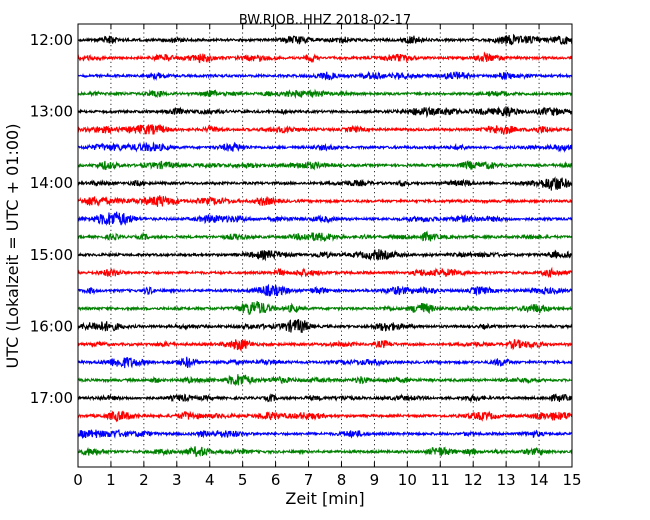 The width and height of the screenshot is (650, 520). What do you see at coordinates (51, 112) in the screenshot?
I see `y-tick-label: 13:00` at bounding box center [51, 112].